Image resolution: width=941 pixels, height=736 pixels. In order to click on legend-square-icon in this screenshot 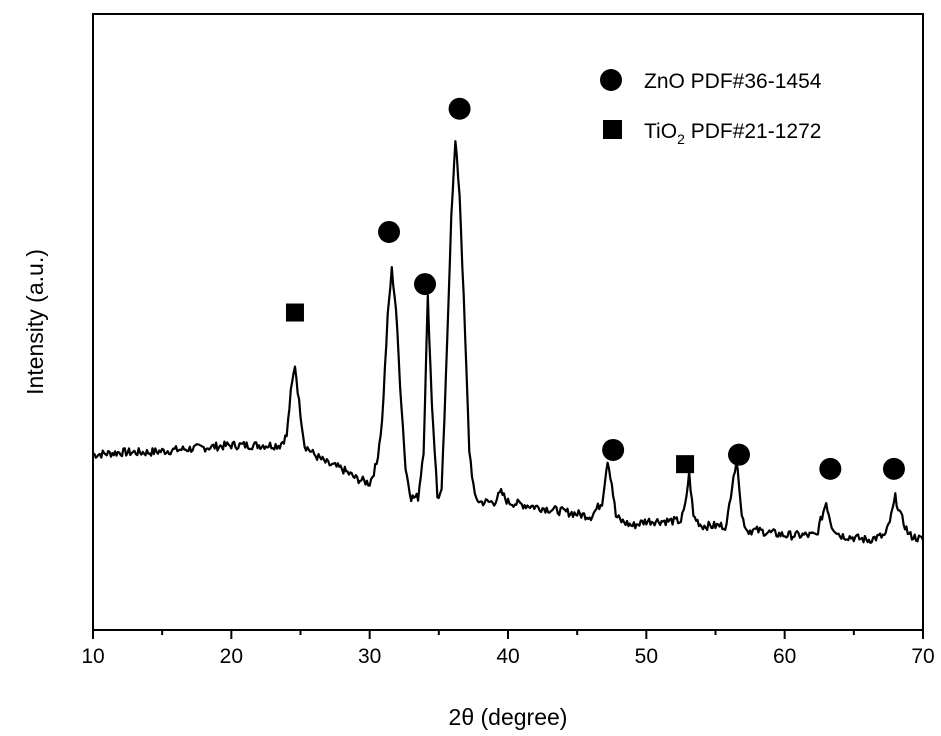, I will do `click(612, 129)`.